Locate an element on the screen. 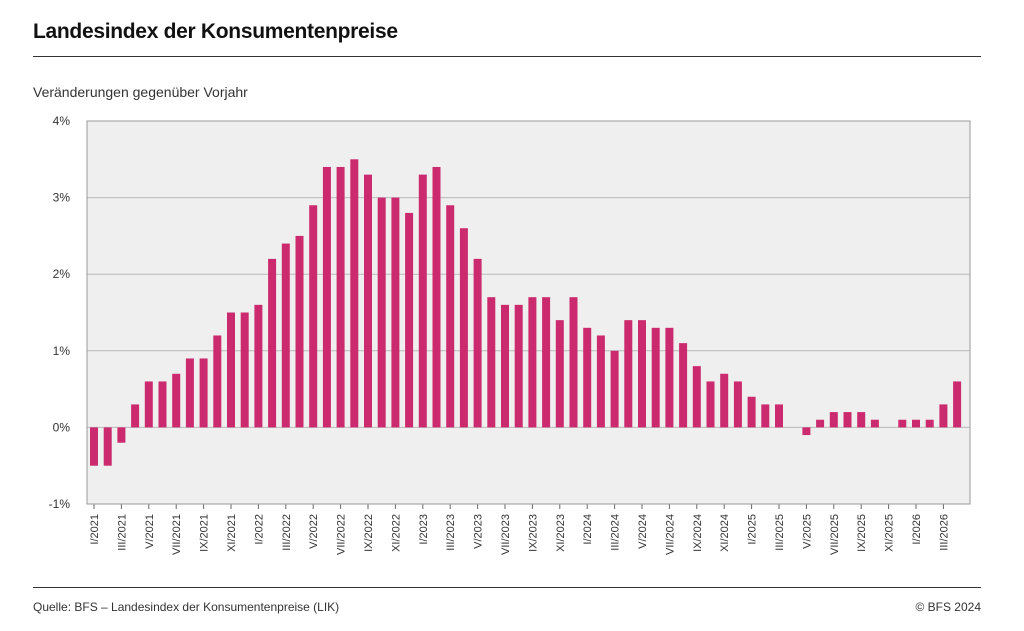  title-divider is located at coordinates (507, 56).